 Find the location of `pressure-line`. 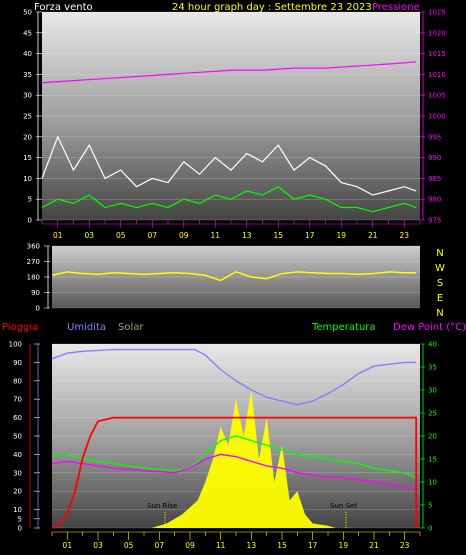

pressure-line is located at coordinates (229, 72).